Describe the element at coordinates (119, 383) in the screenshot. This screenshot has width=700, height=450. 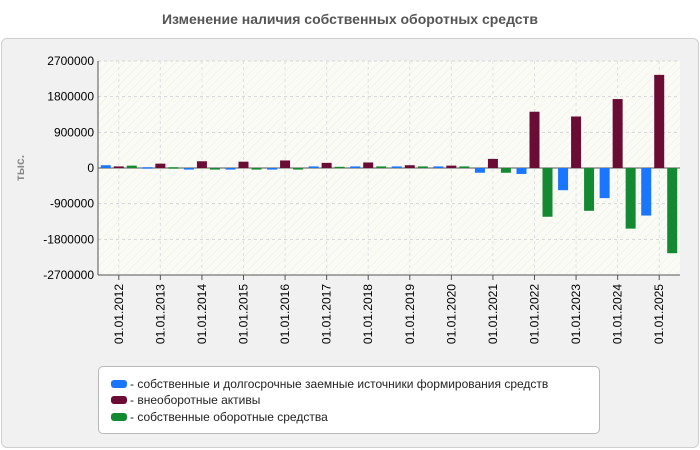
I see `legend-swatch-sources` at that location.